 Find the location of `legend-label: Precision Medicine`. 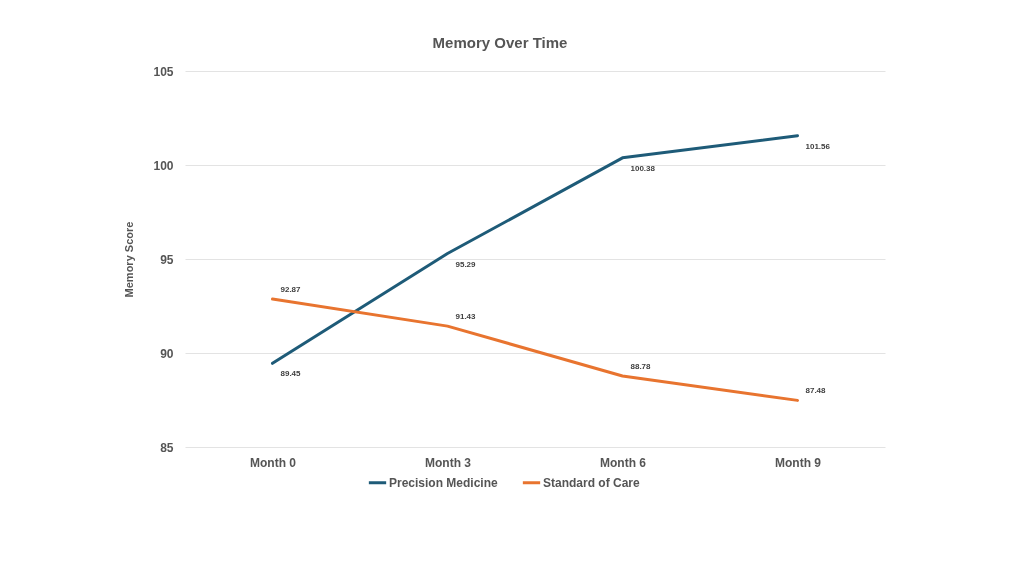

legend-label: Precision Medicine is located at coordinates (444, 482).